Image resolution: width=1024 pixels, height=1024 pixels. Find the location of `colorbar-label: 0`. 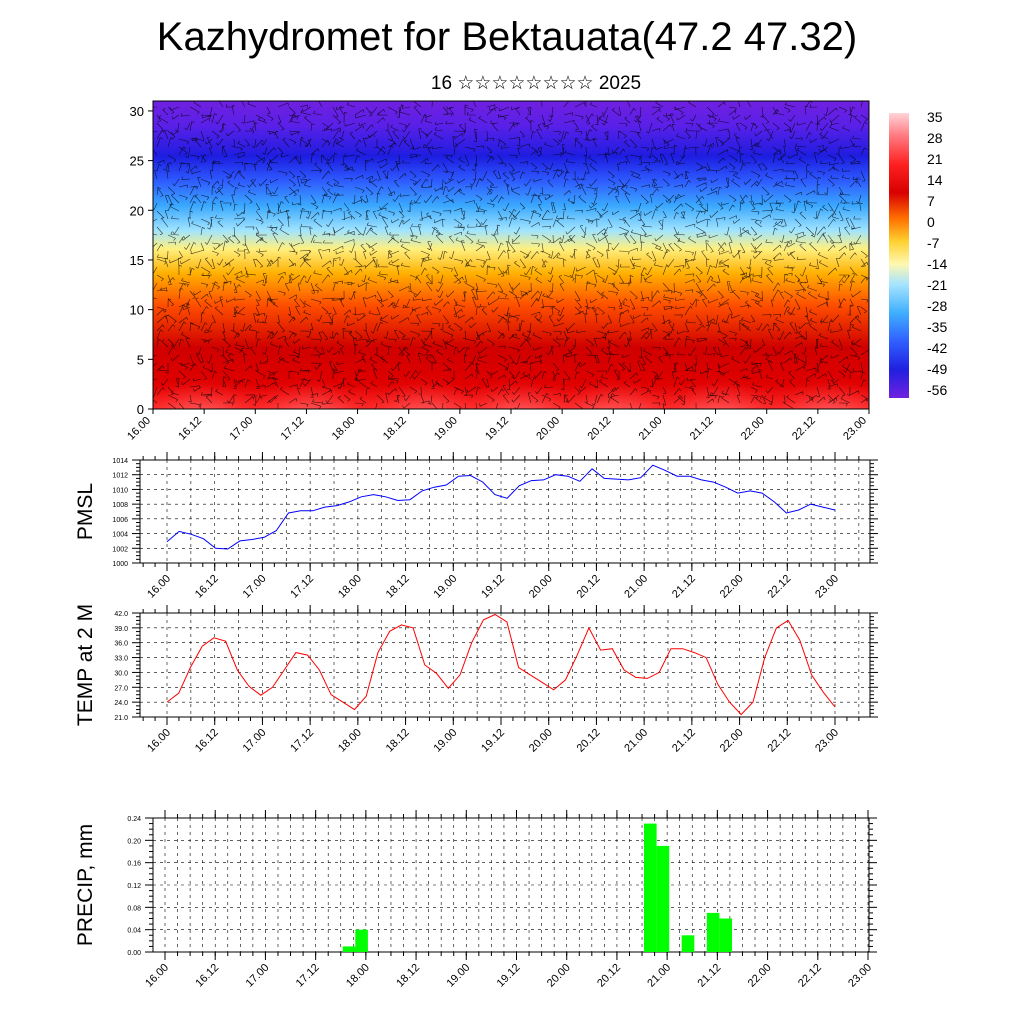

colorbar-label: 0 is located at coordinates (931, 222).